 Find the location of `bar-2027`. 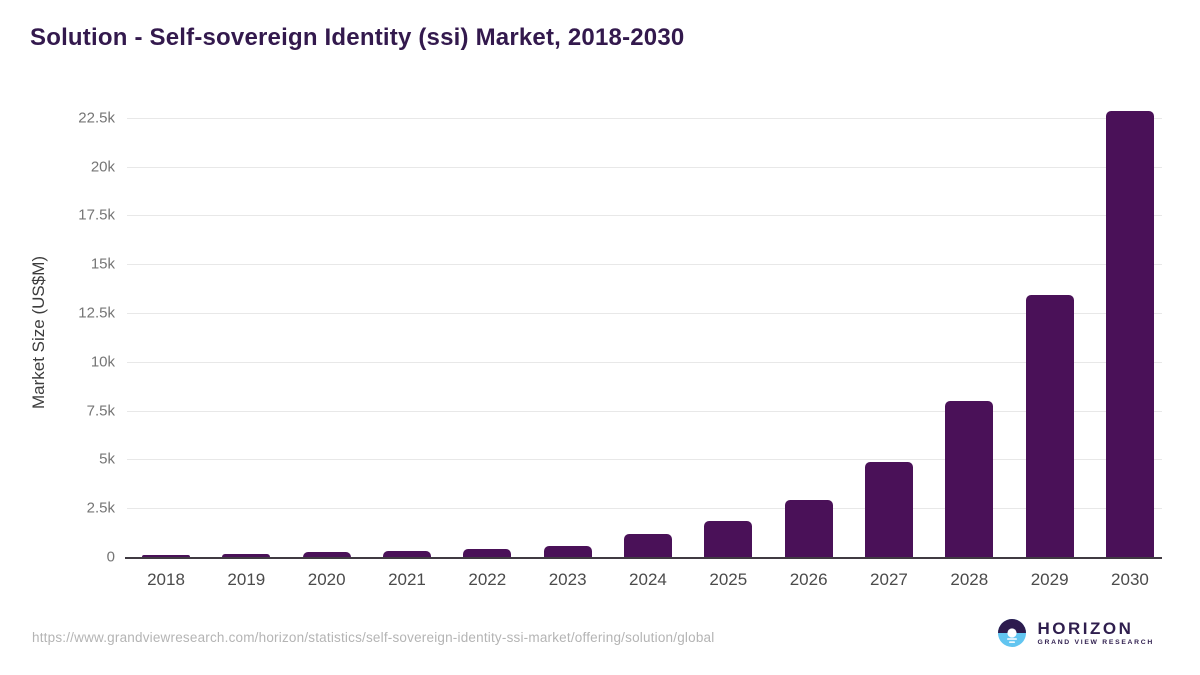

bar-2027 is located at coordinates (888, 509).